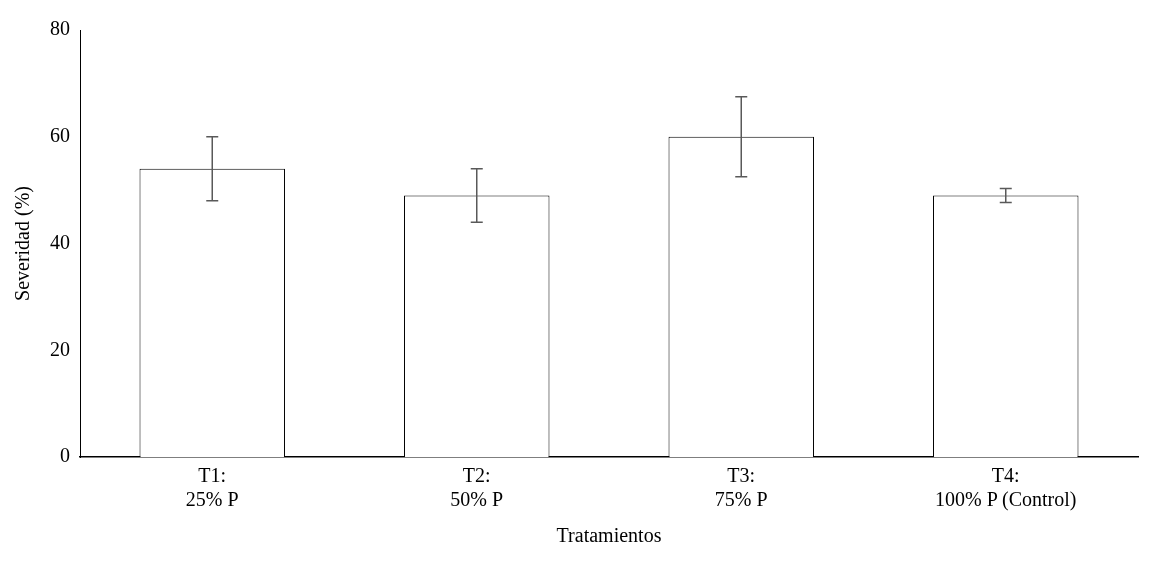  I want to click on y-tick-label: 40, so click(60, 241).